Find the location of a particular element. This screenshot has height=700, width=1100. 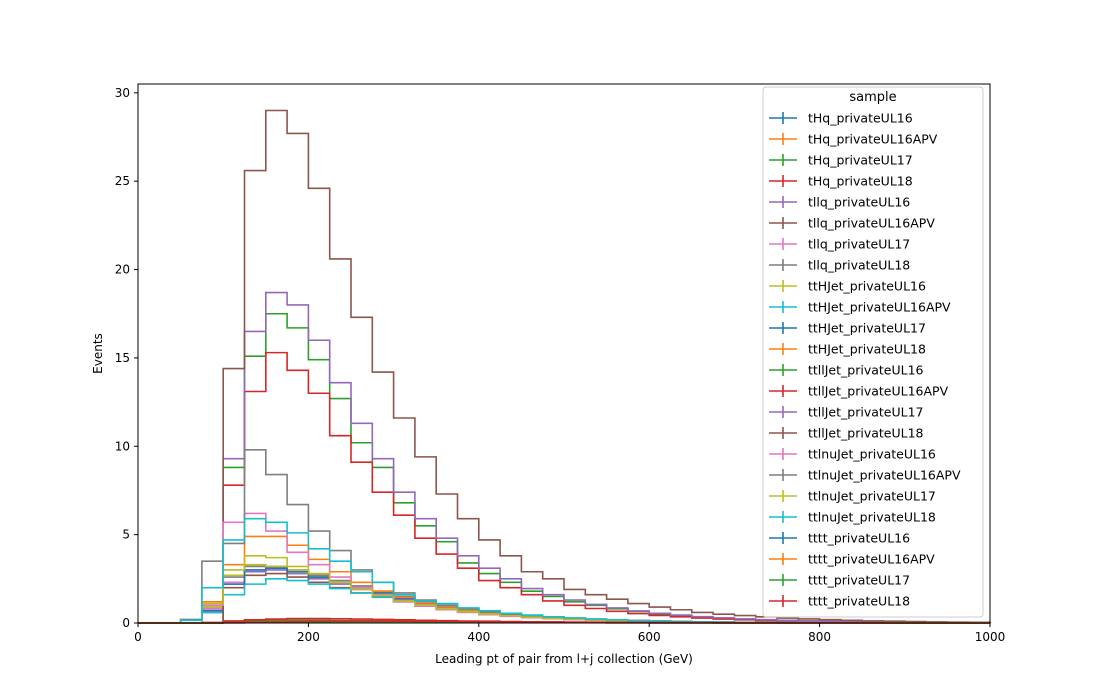

legend-item-7: tllq_privateUL18 is located at coordinates (839, 265).